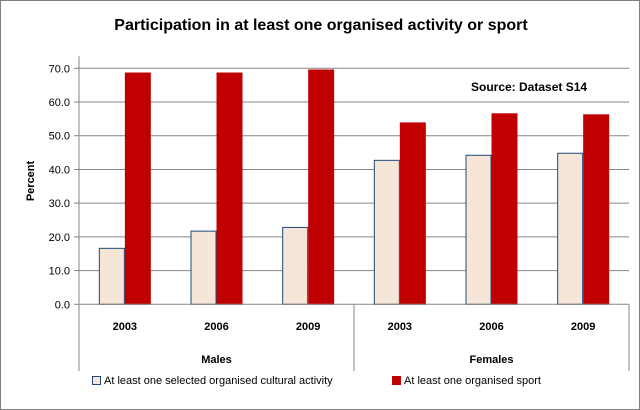 Image resolution: width=640 pixels, height=410 pixels. I want to click on y-tick-label: 70.0, so click(59, 69).